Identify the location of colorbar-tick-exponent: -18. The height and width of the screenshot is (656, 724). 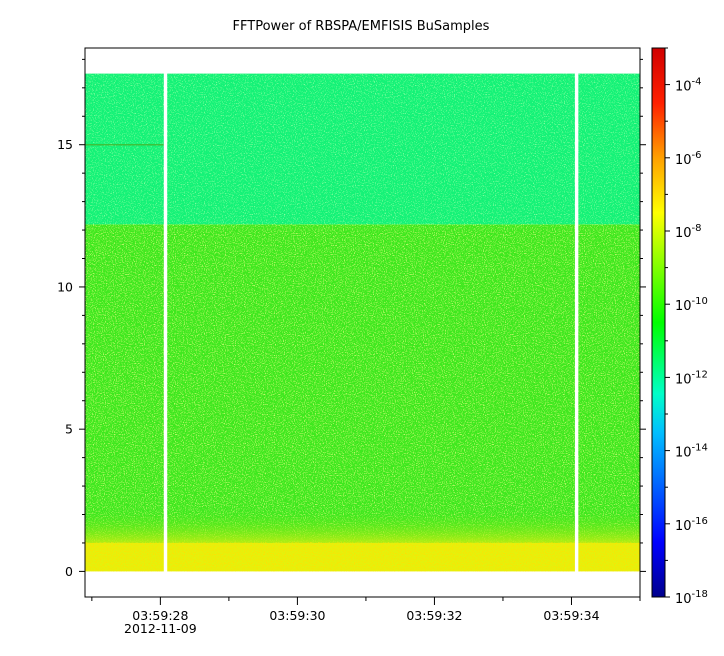
(700, 594).